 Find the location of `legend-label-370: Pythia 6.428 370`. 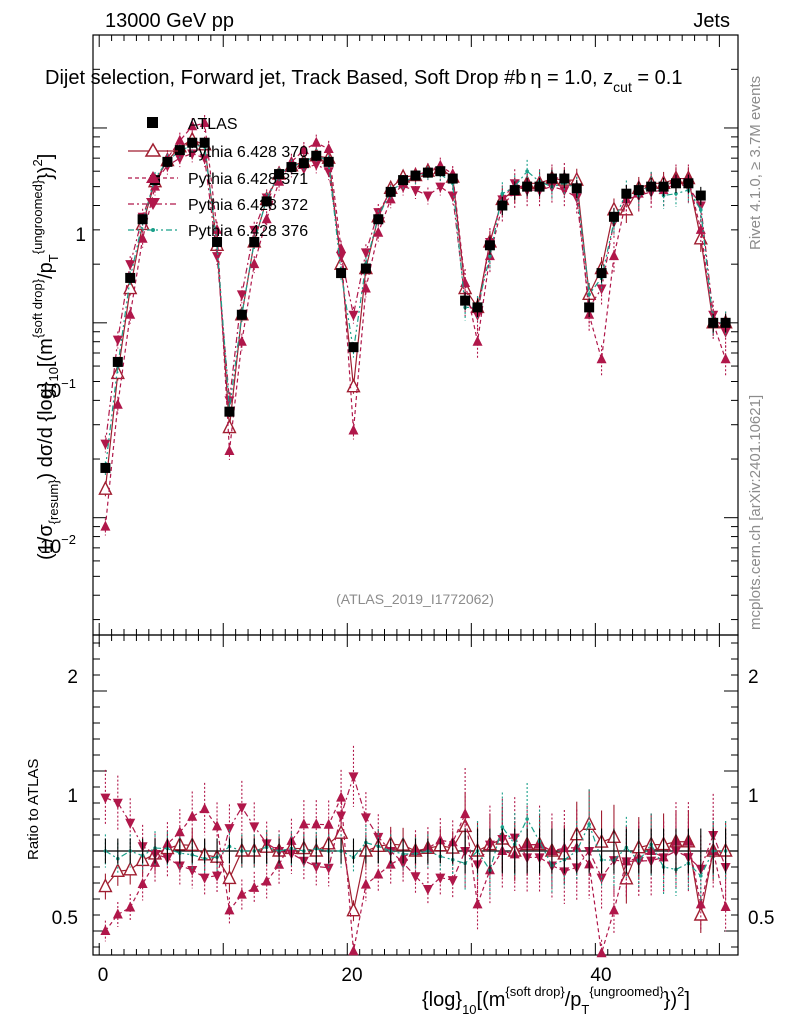

legend-label-370: Pythia 6.428 370 is located at coordinates (248, 152).